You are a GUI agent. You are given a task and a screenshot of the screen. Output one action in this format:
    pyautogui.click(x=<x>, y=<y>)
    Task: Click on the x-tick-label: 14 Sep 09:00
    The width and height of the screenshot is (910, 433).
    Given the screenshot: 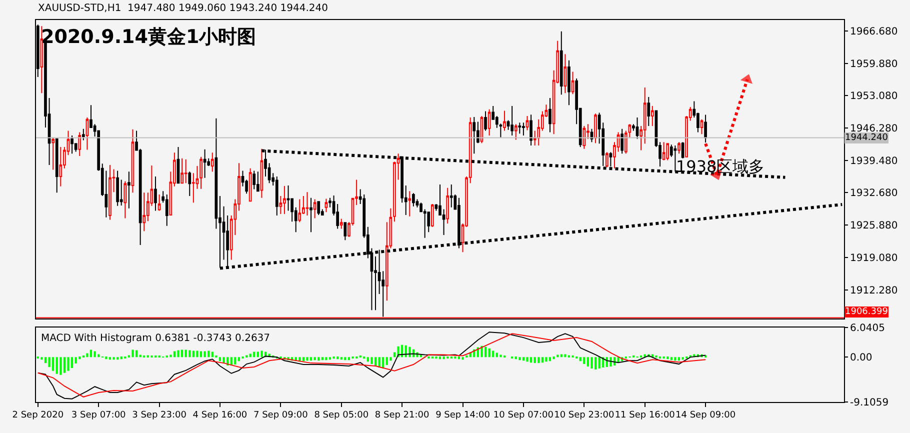 What is the action you would take?
    pyautogui.click(x=706, y=415)
    